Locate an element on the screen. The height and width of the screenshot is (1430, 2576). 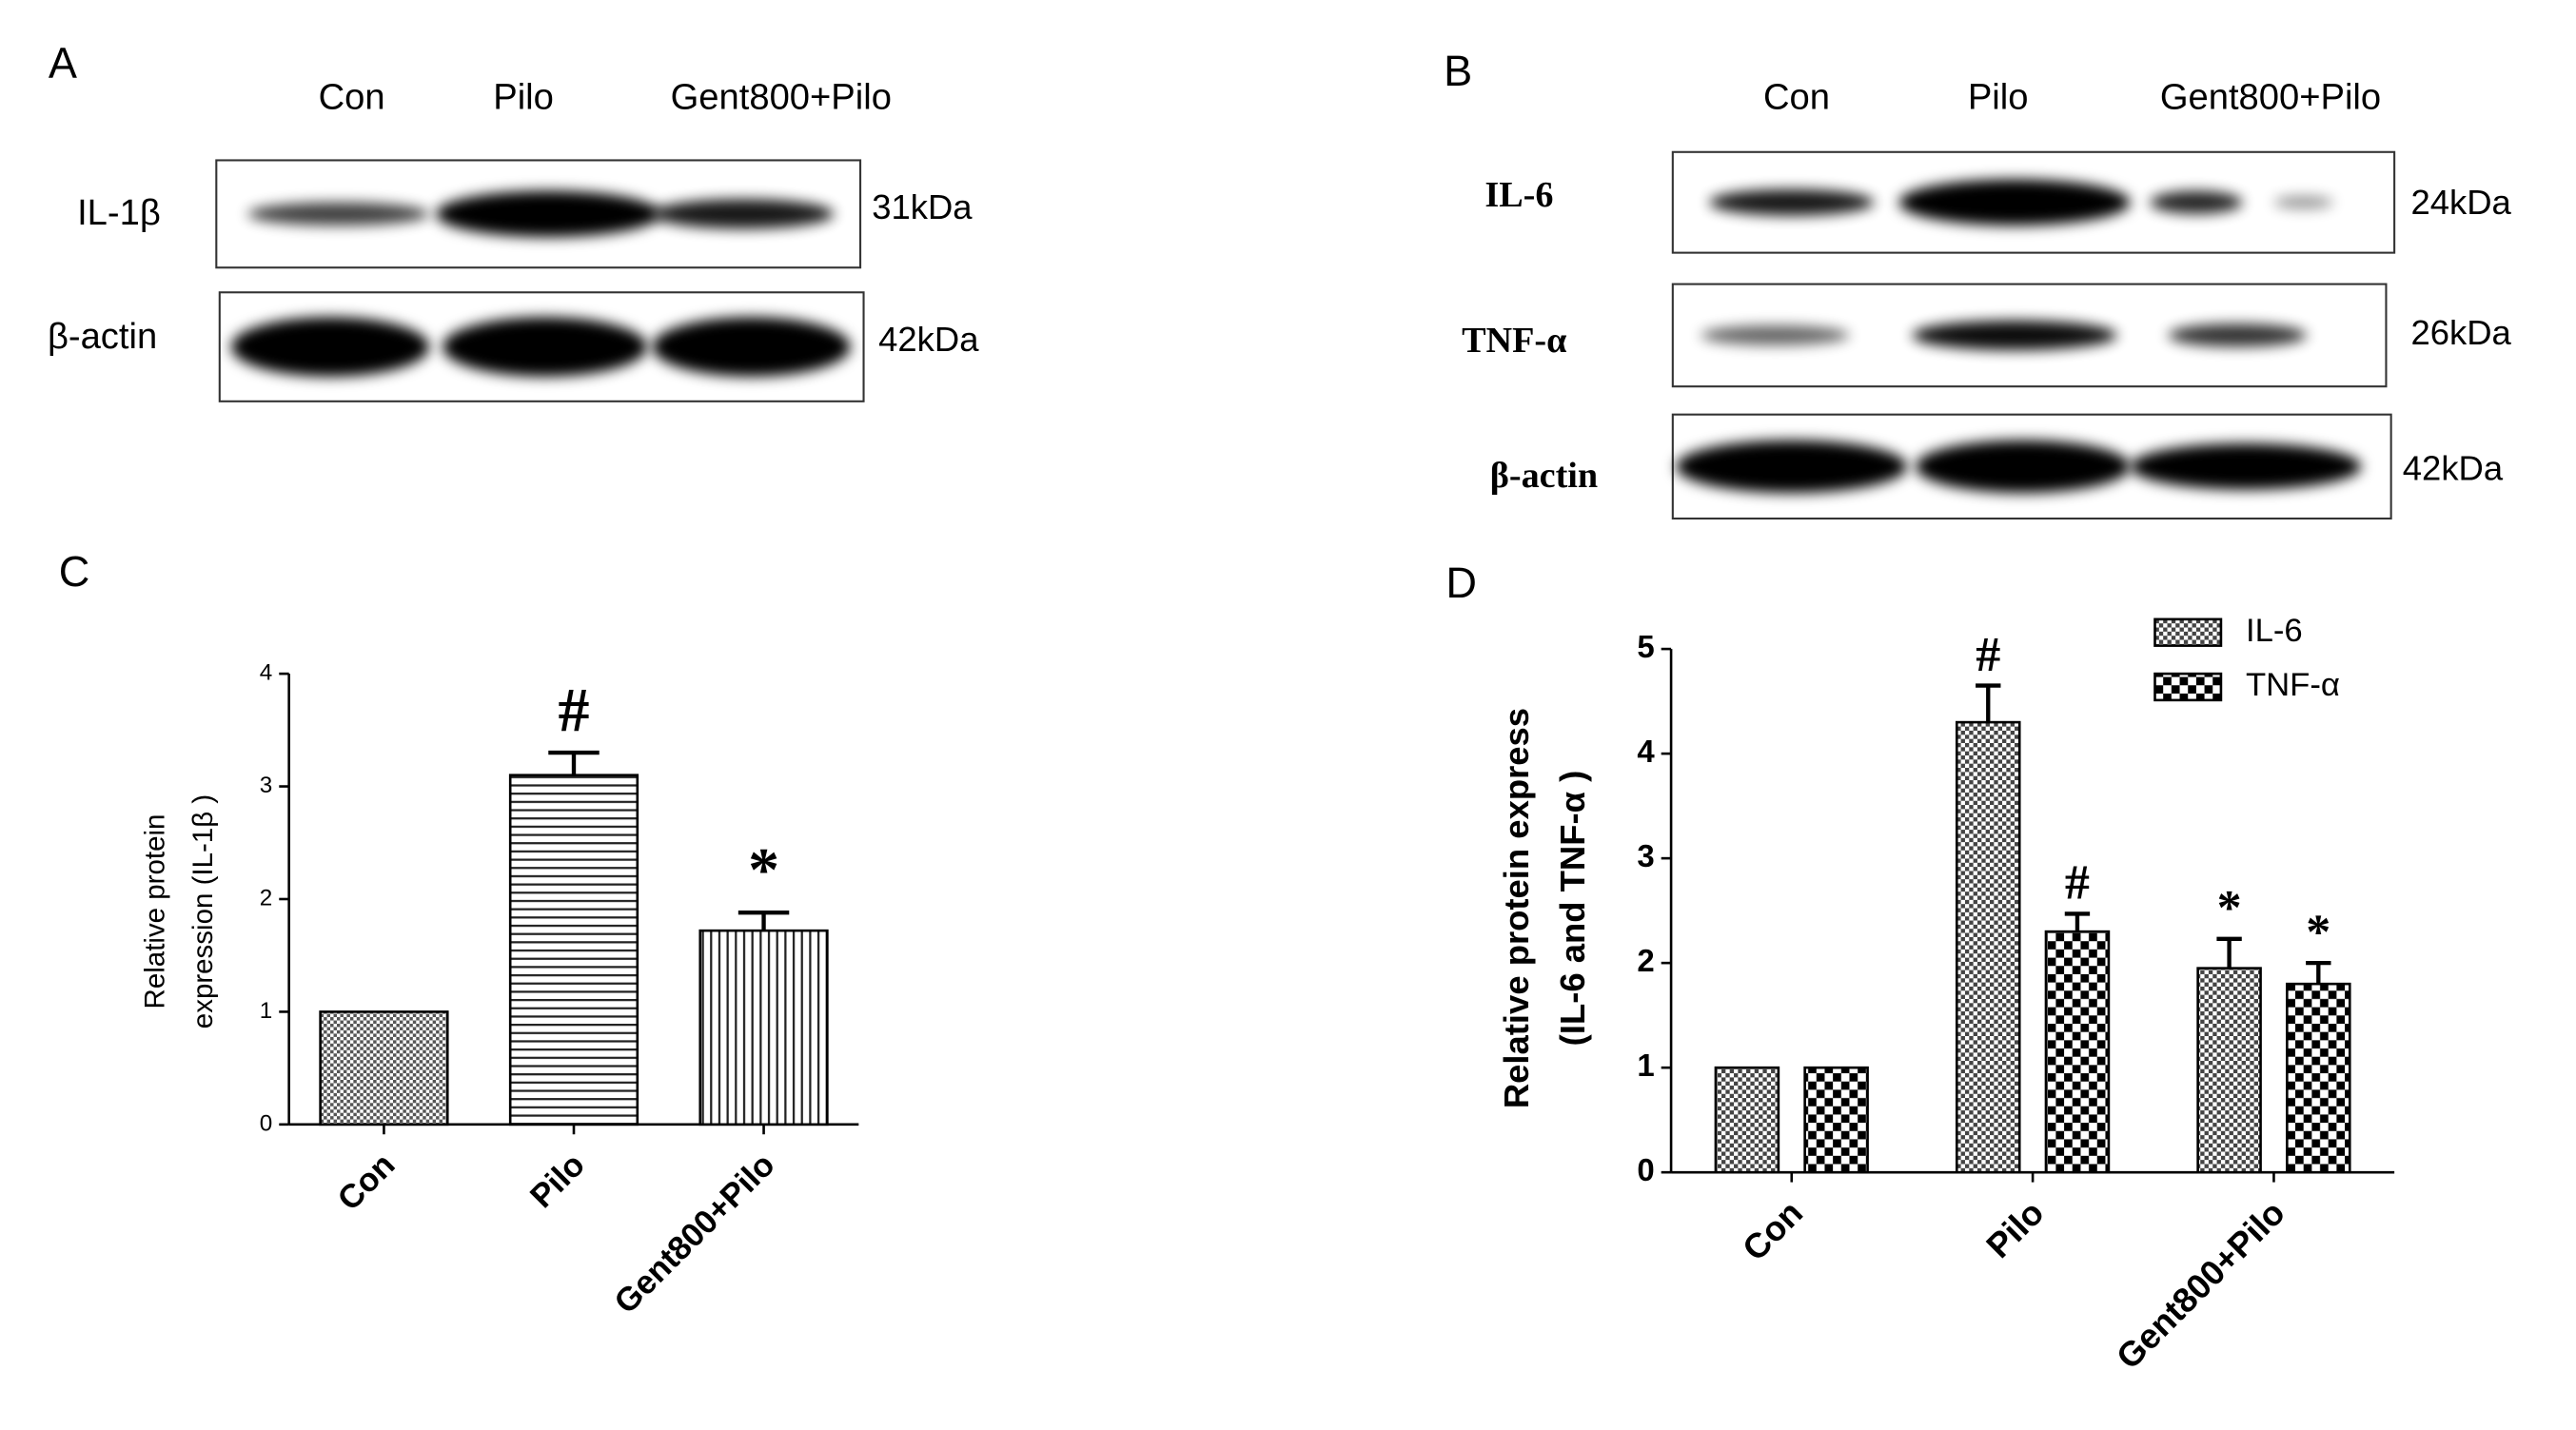
legend-label: IL-6 is located at coordinates (2274, 631).